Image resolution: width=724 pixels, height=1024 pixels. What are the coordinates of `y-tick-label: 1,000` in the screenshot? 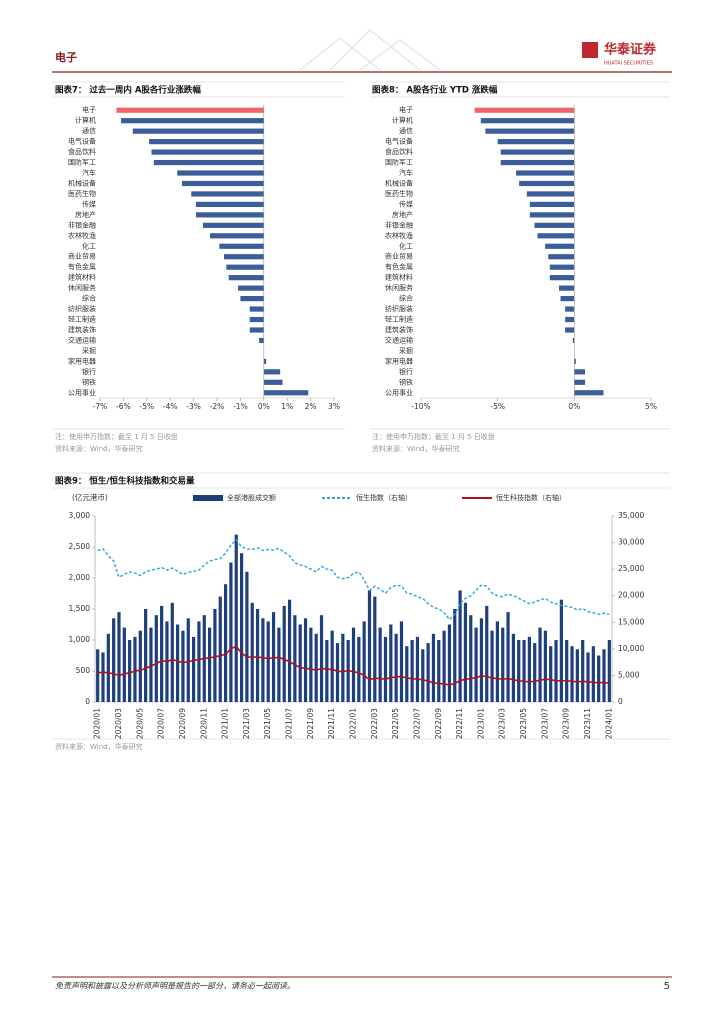 It's located at (80, 639).